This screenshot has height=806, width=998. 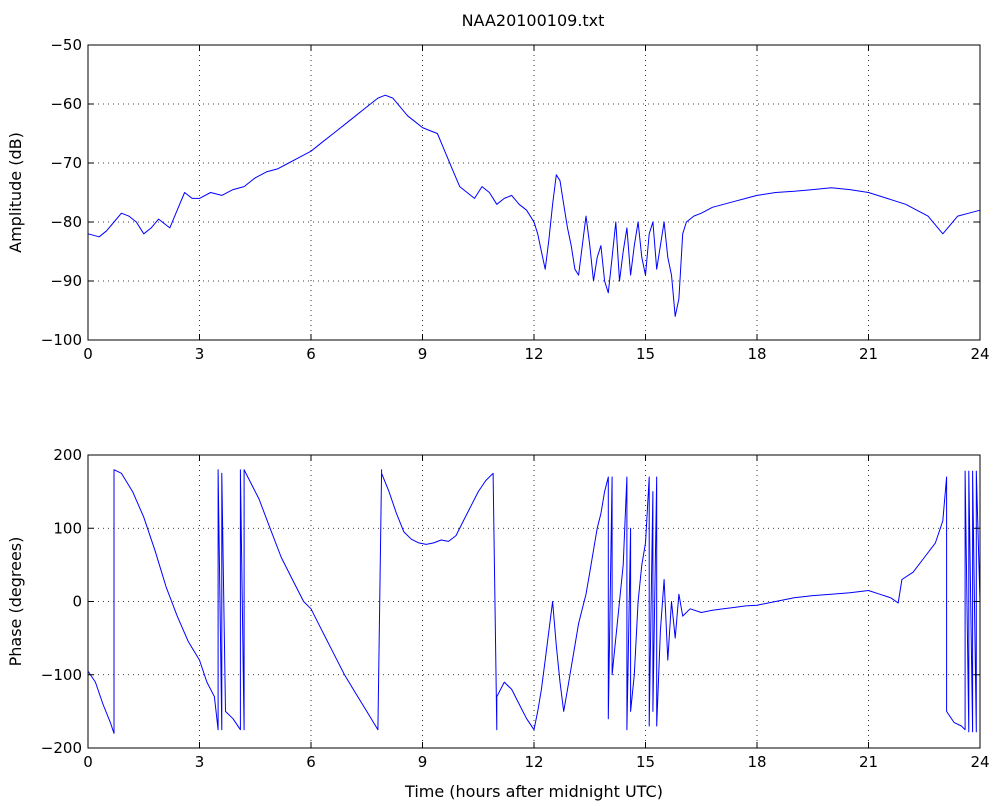 What do you see at coordinates (66, 163) in the screenshot?
I see `amplitude-ytick-label-3: −70` at bounding box center [66, 163].